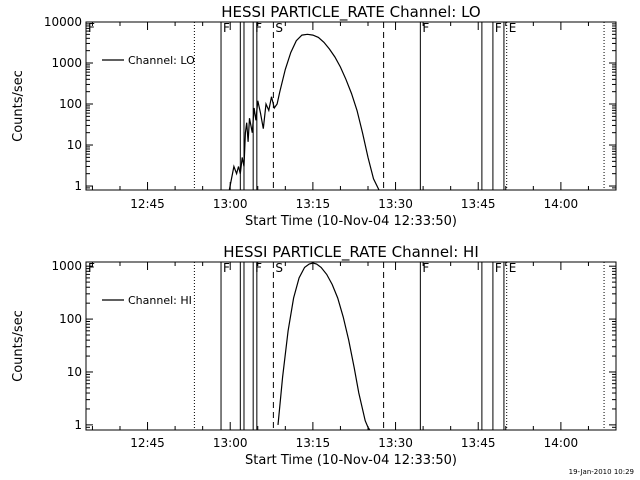  I want to click on y-tick-label: 10000, so click(63, 22).